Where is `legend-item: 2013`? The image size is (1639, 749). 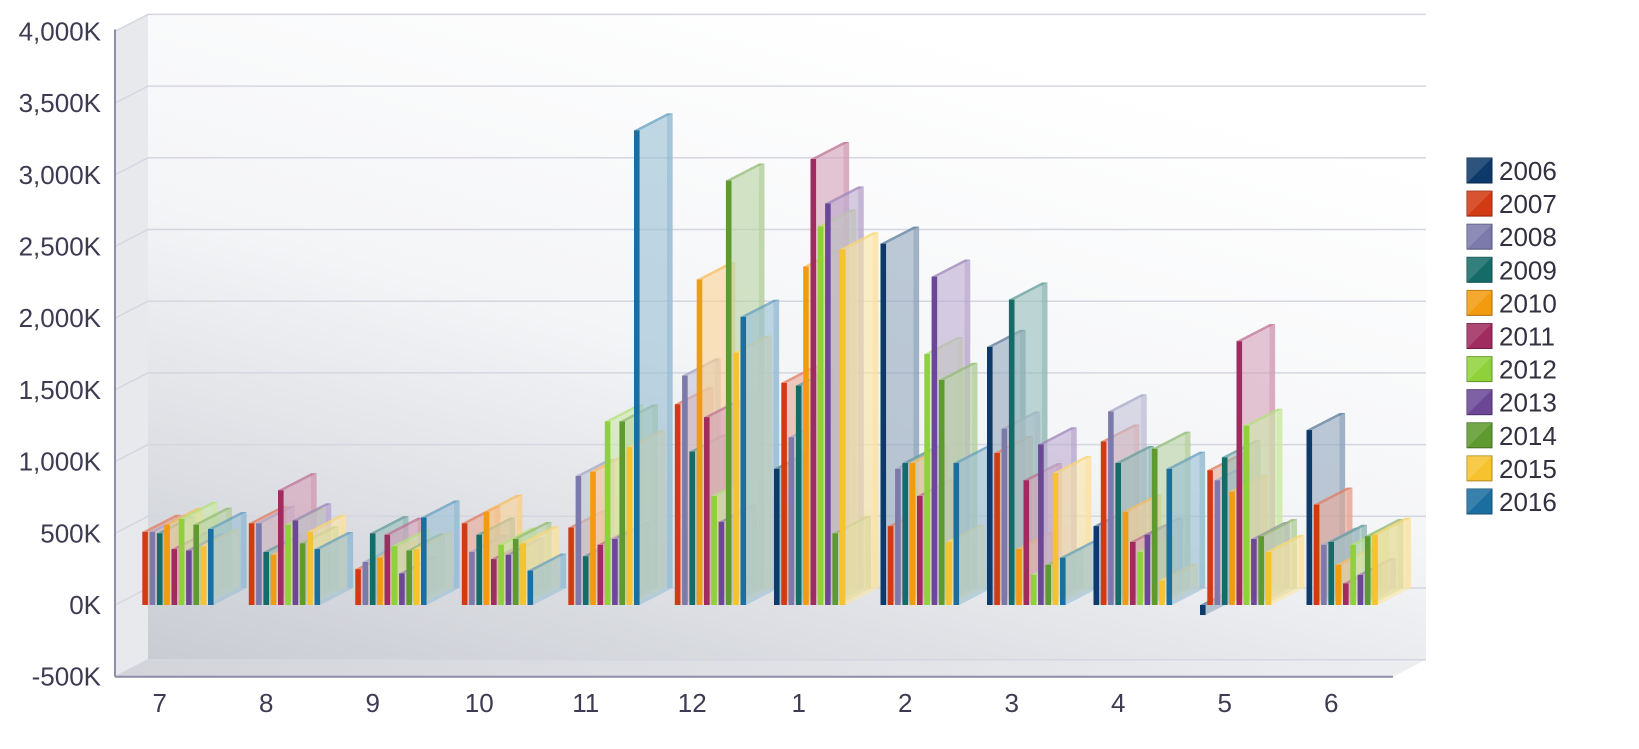 legend-item: 2013 is located at coordinates (1511, 403).